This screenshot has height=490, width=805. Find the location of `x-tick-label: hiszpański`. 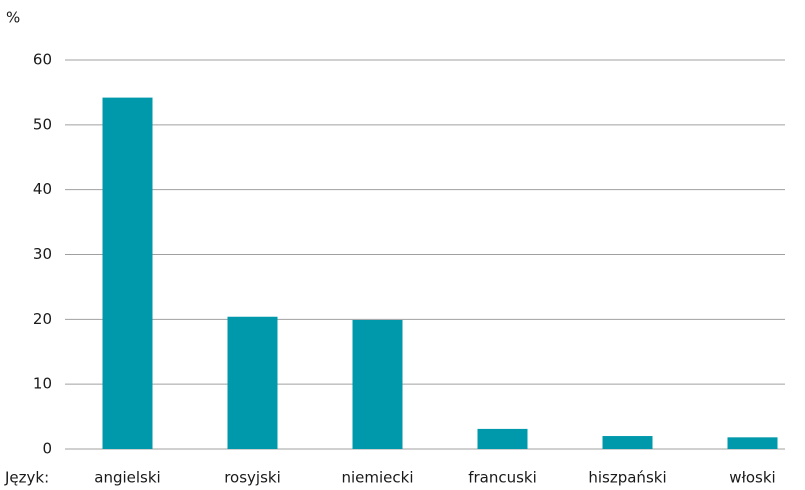

x-tick-label: hiszpański is located at coordinates (627, 478).